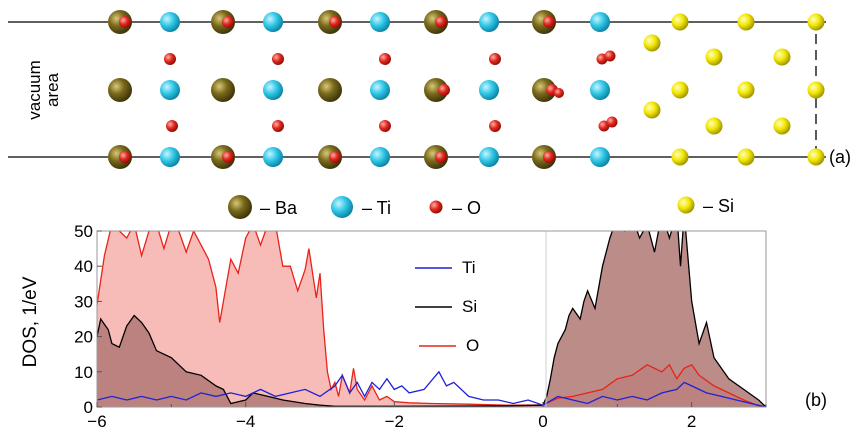 This screenshot has height=432, width=862. What do you see at coordinates (691, 421) in the screenshot?
I see `x-tick-label: 2` at bounding box center [691, 421].